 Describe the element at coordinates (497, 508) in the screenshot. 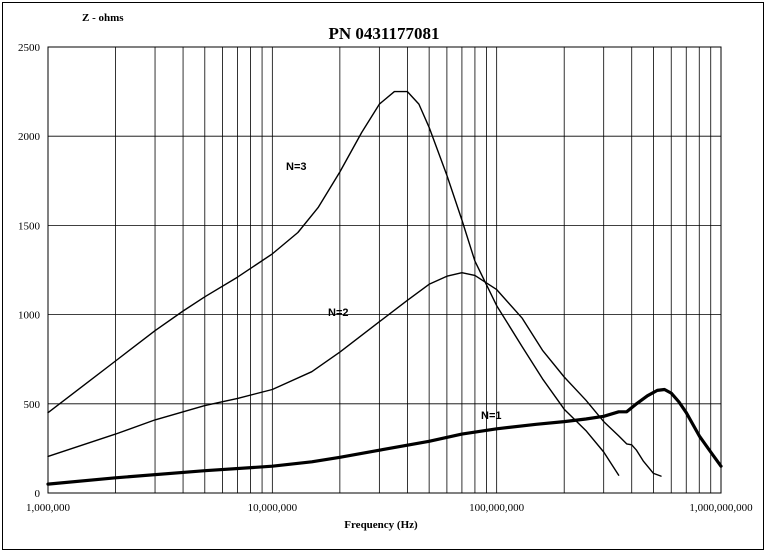

I see `x-tick-label: 100,000,000` at that location.